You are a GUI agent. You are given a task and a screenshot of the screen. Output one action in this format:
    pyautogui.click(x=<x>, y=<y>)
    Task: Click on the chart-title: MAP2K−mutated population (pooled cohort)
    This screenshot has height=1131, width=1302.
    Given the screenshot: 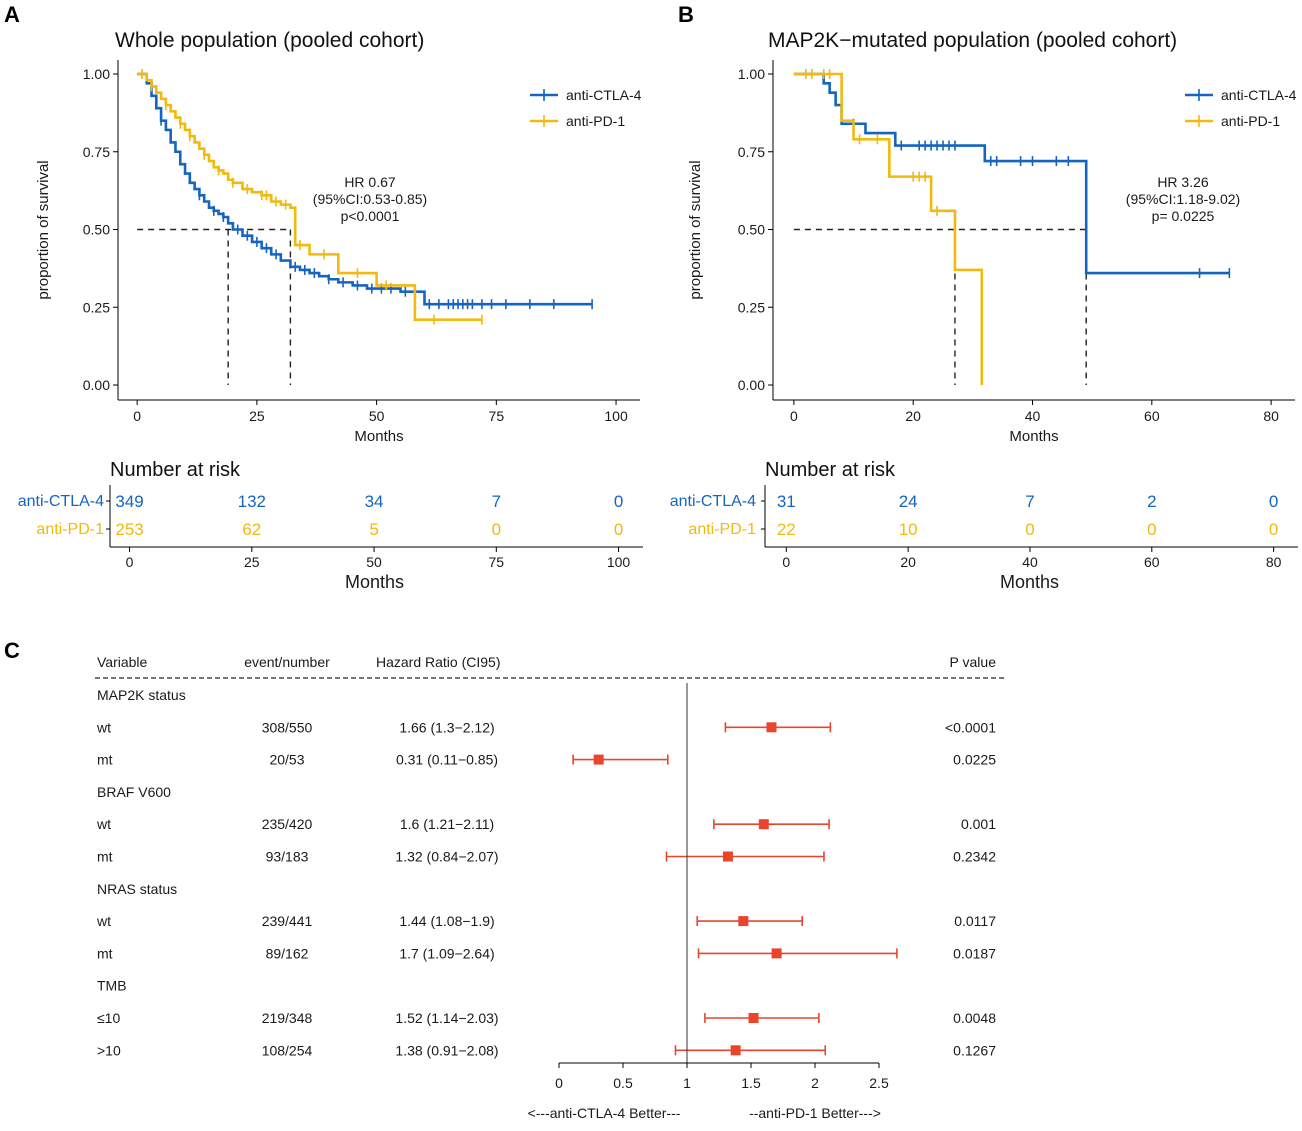 What is the action you would take?
    pyautogui.click(x=972, y=40)
    